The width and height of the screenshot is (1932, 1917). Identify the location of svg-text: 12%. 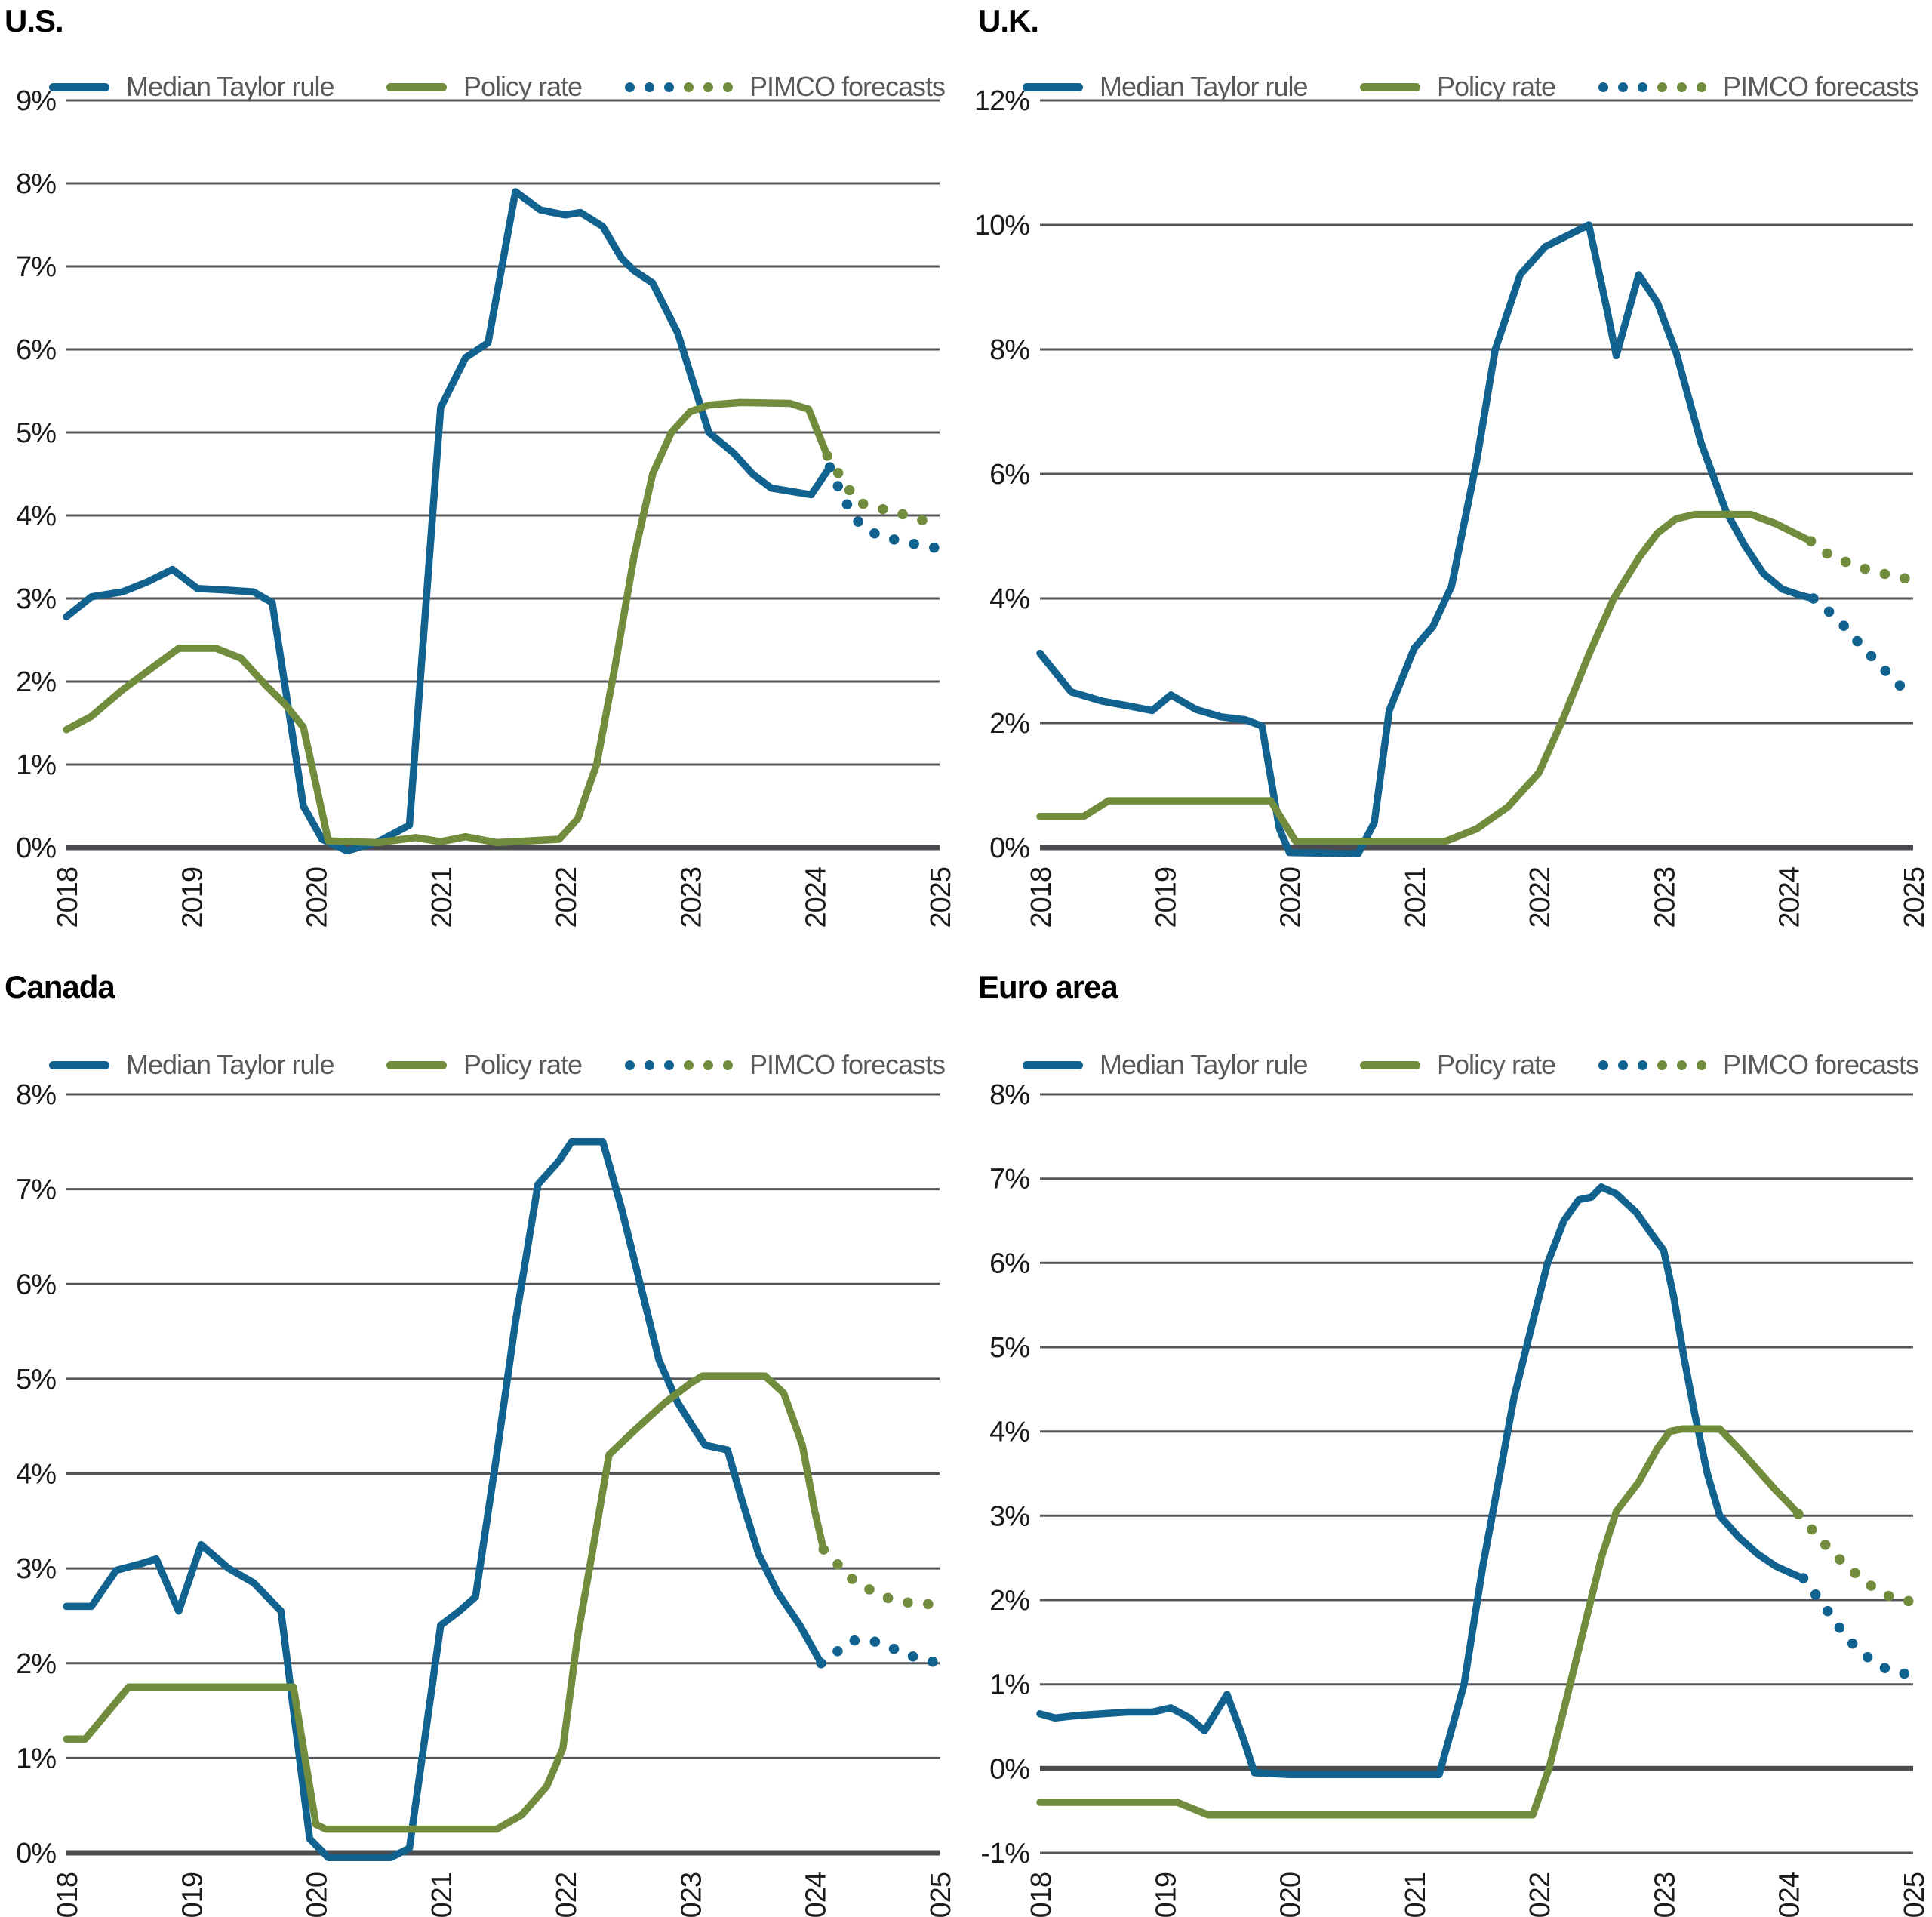
(1001, 101).